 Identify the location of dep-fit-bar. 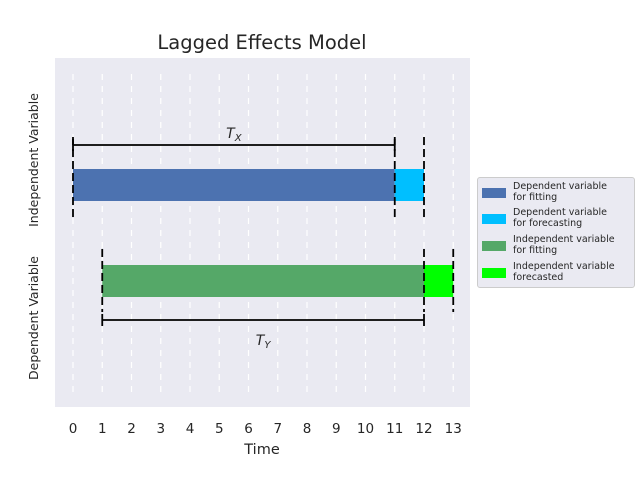
(234, 185).